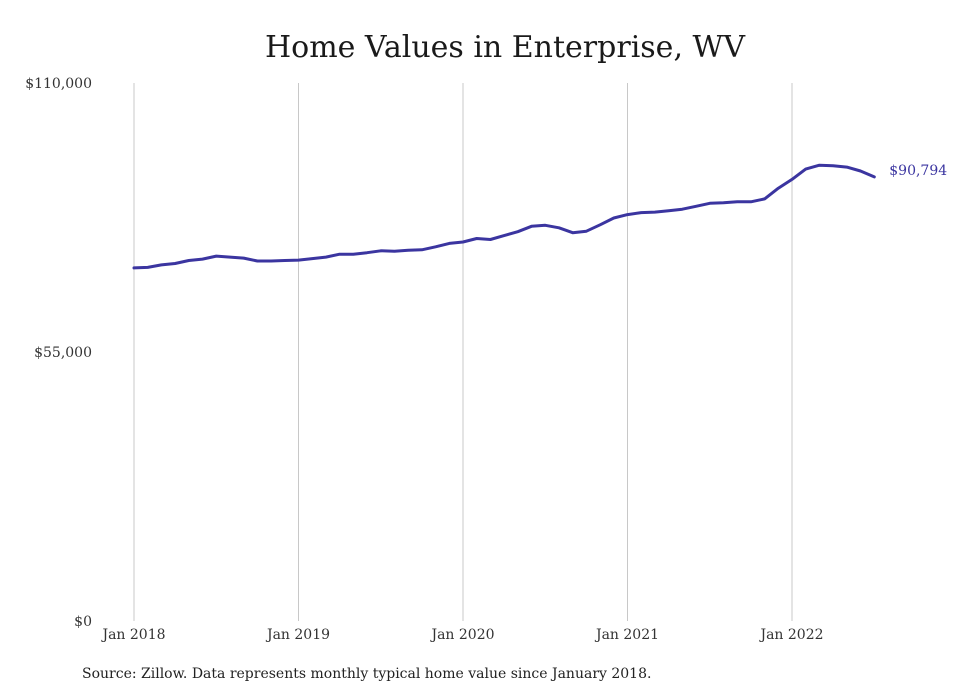 This screenshot has height=699, width=980. Describe the element at coordinates (63, 353) in the screenshot. I see `y-tick-label: $55,000` at that location.